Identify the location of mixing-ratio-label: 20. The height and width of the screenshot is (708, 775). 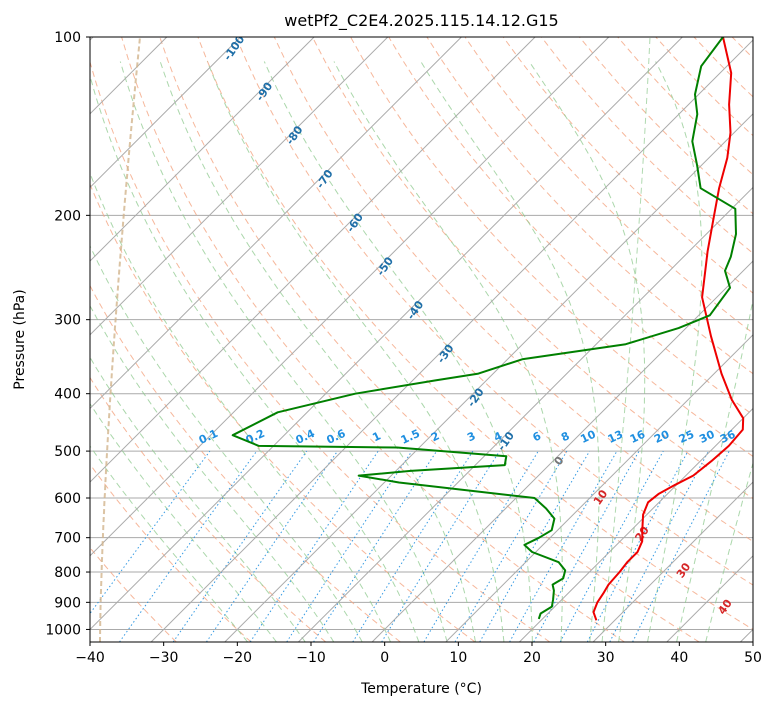
(662, 437).